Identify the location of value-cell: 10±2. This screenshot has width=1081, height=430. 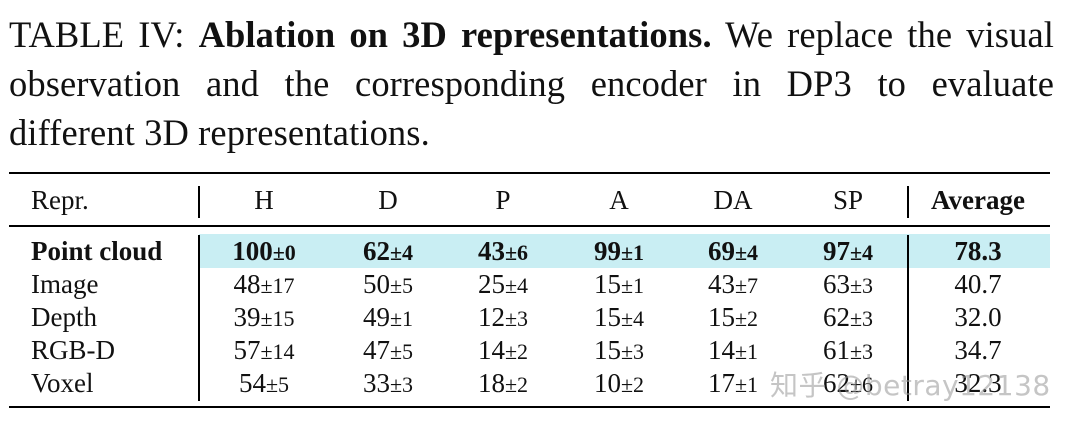
(619, 384).